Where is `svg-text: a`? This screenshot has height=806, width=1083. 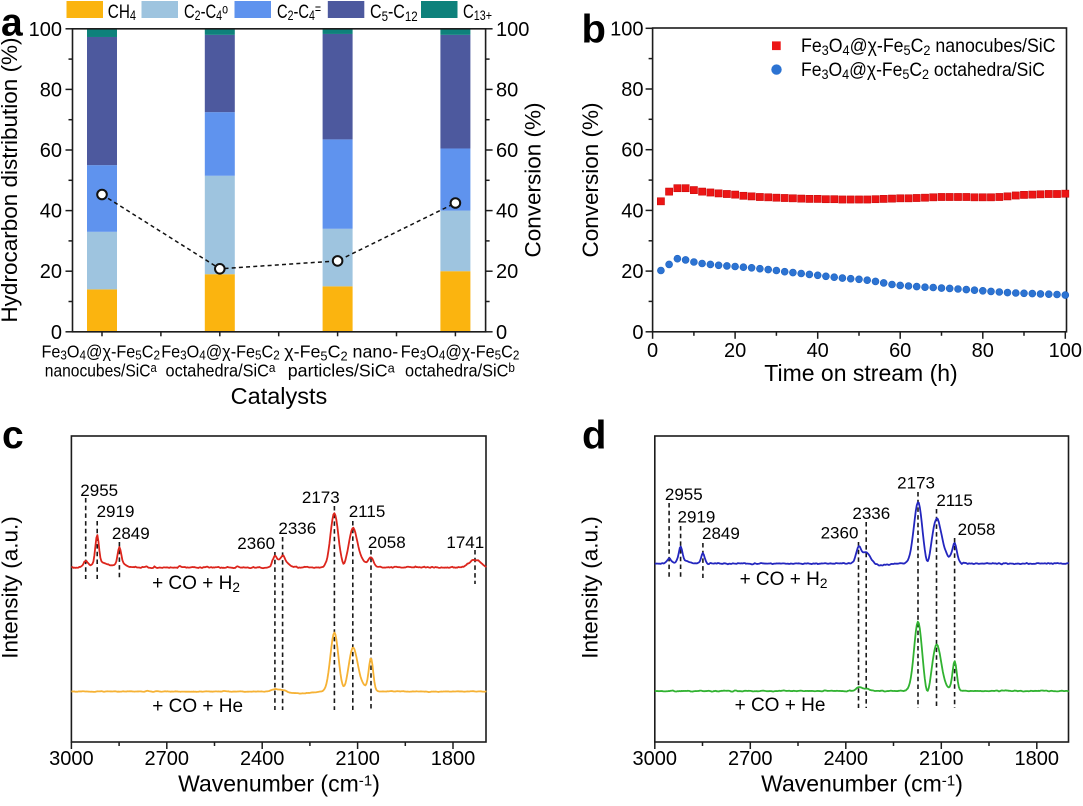 svg-text: a is located at coordinates (12, 23).